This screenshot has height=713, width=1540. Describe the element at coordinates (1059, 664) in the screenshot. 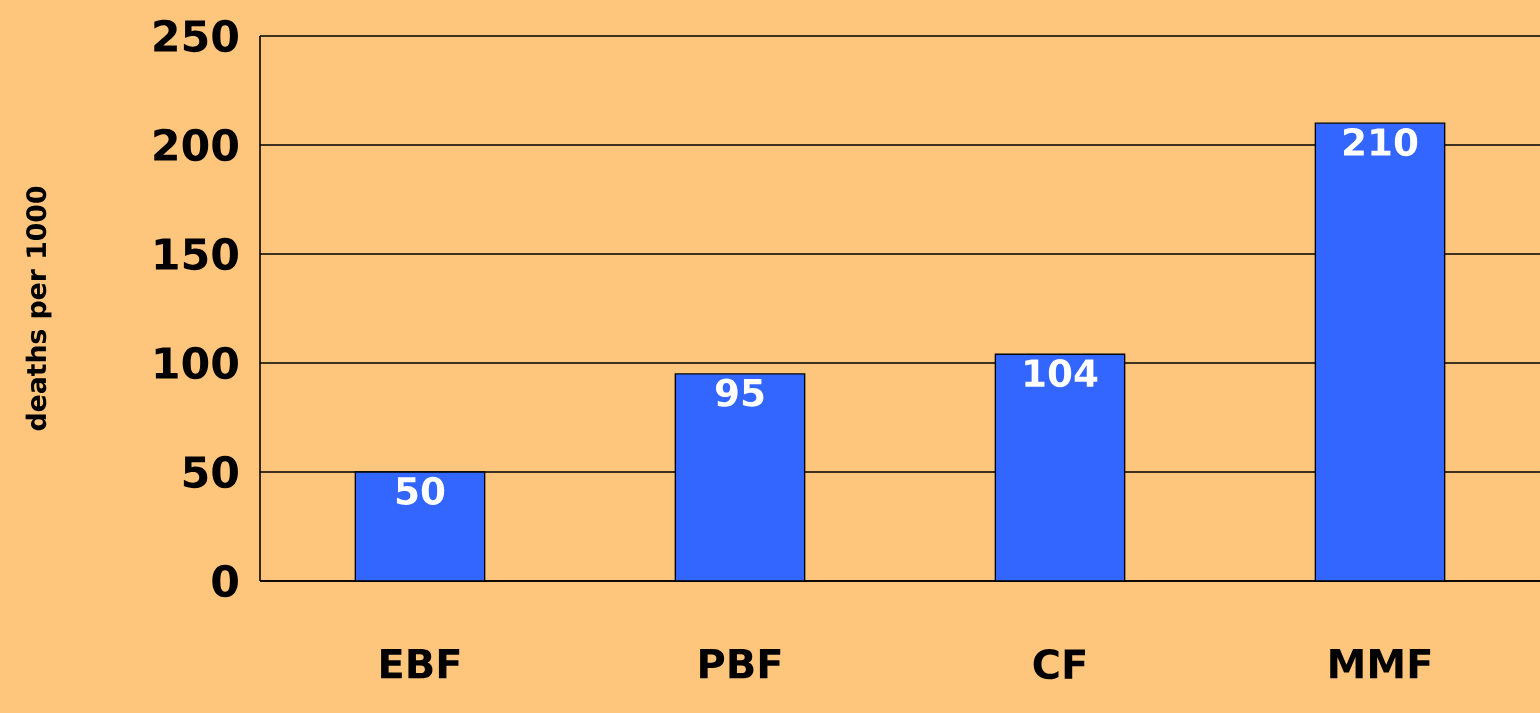

I see `x-tick-label: CF` at that location.